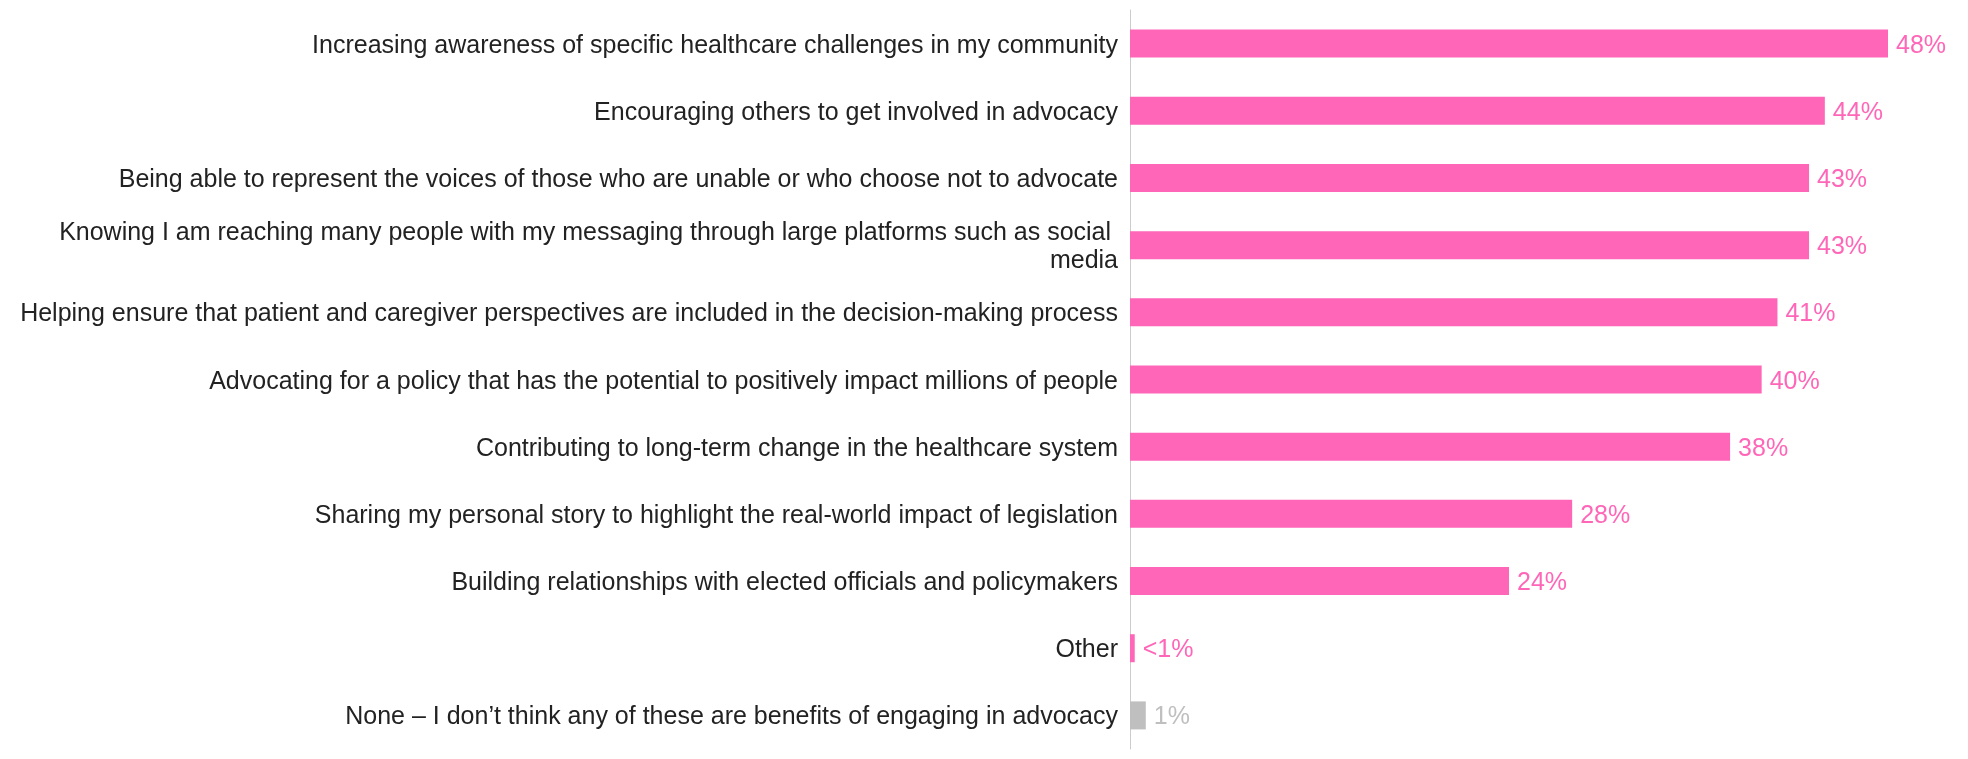  What do you see at coordinates (663, 379) in the screenshot?
I see `y-tick-label: Advocating for a policy that has the potential to positively impact millions of people` at bounding box center [663, 379].